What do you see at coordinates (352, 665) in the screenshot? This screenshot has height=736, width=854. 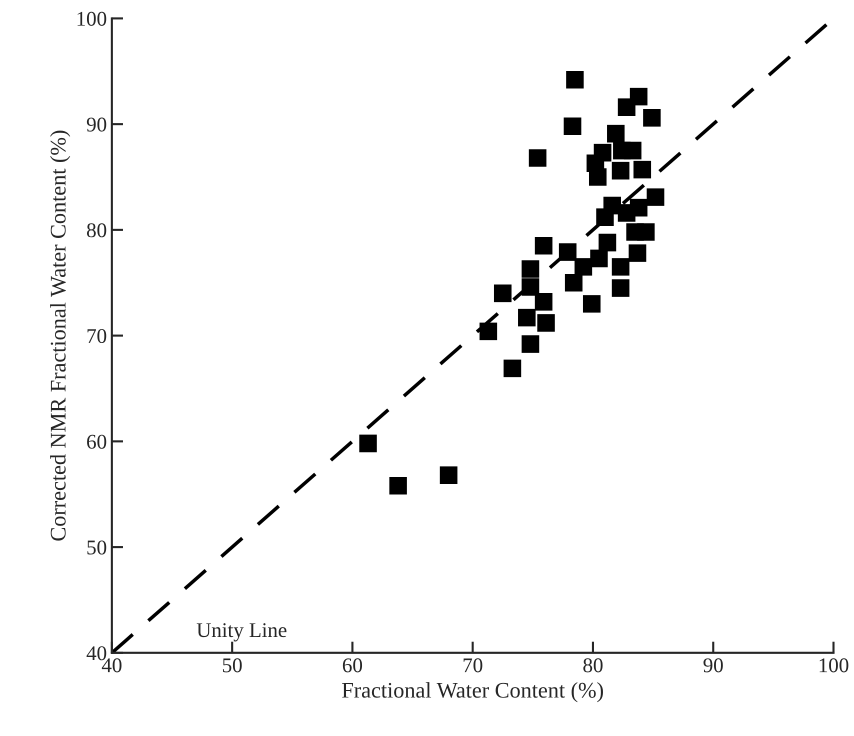 I see `x-tick-label: 60` at bounding box center [352, 665].